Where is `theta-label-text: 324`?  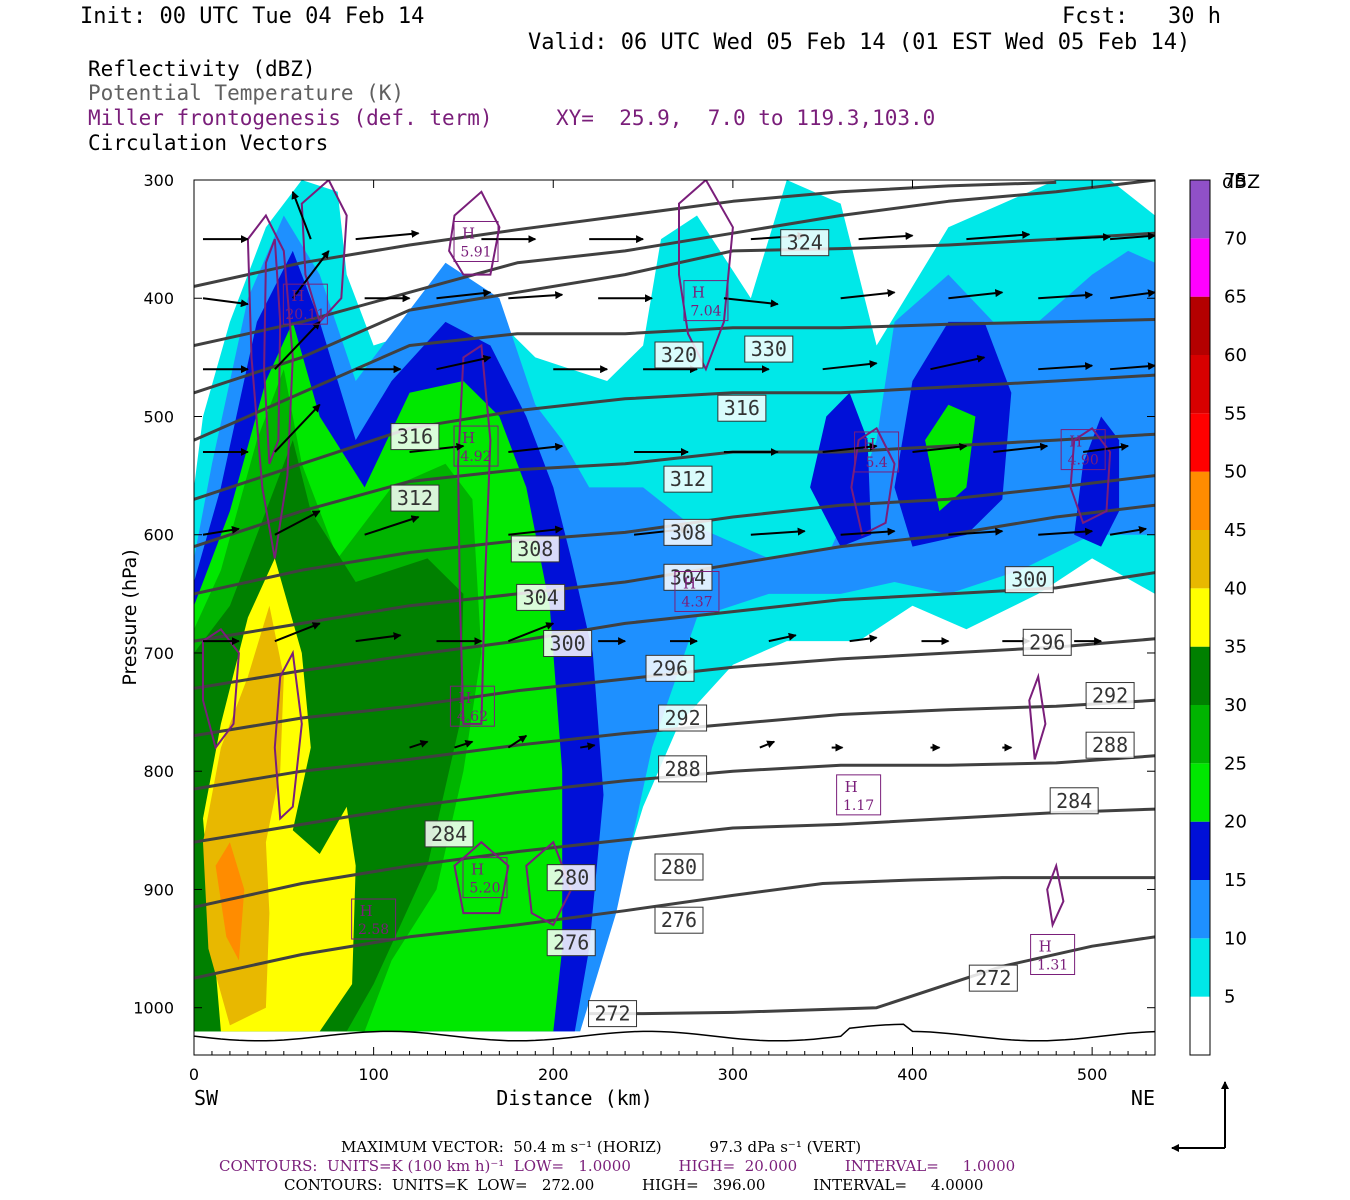 theta-label-text: 324 is located at coordinates (805, 243).